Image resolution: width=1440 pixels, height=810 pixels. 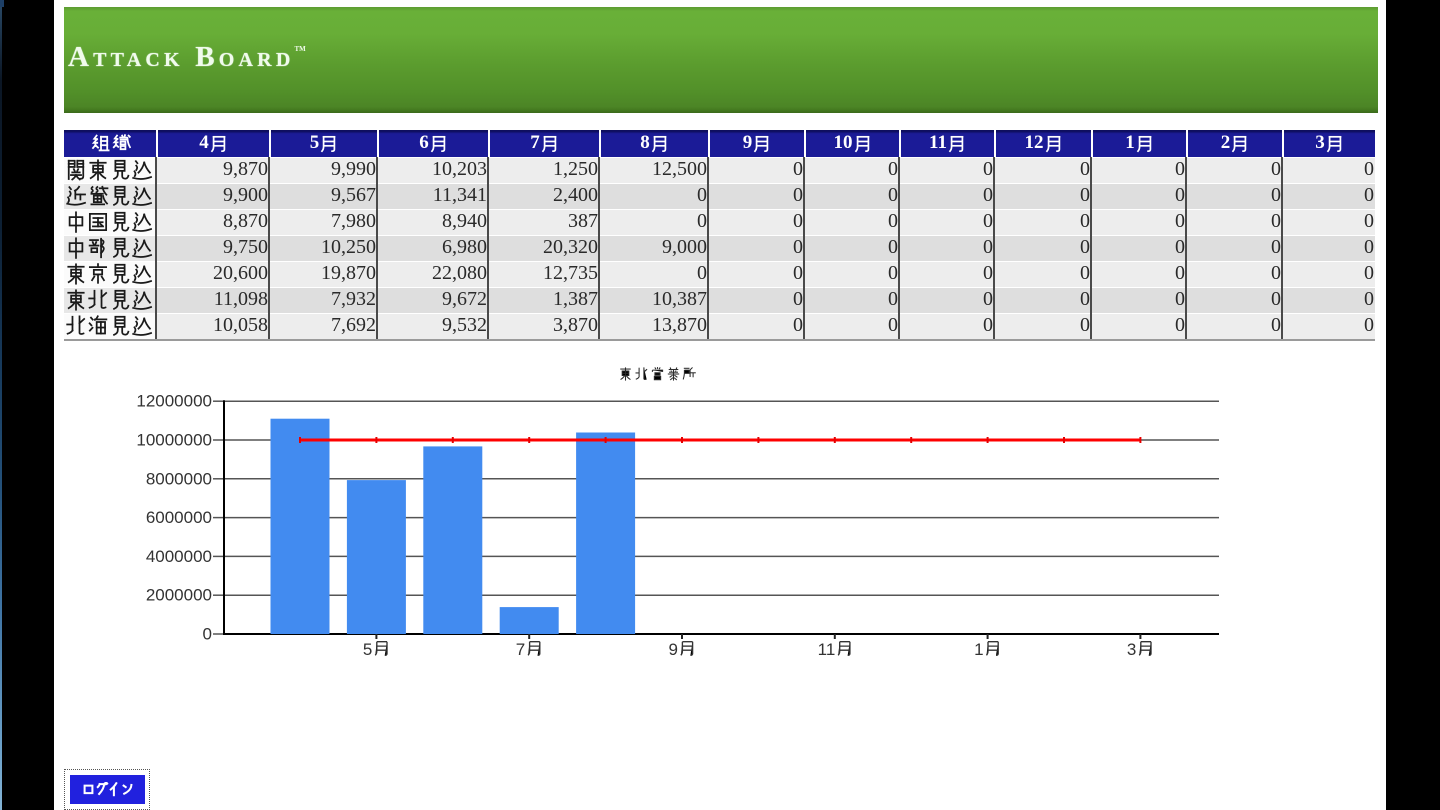 I want to click on svg-text: 3, so click(x=1131, y=649).